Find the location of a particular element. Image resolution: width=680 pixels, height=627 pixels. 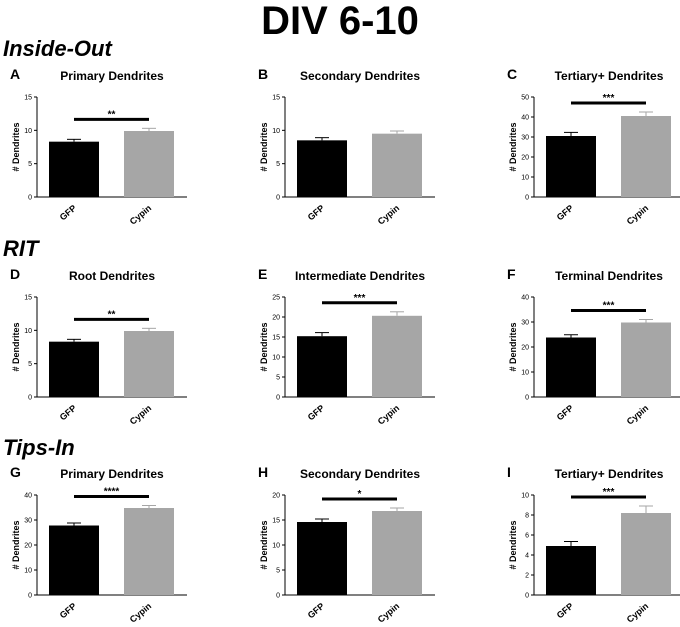

section-title-inside-out: Inside-Out is located at coordinates (58, 48).